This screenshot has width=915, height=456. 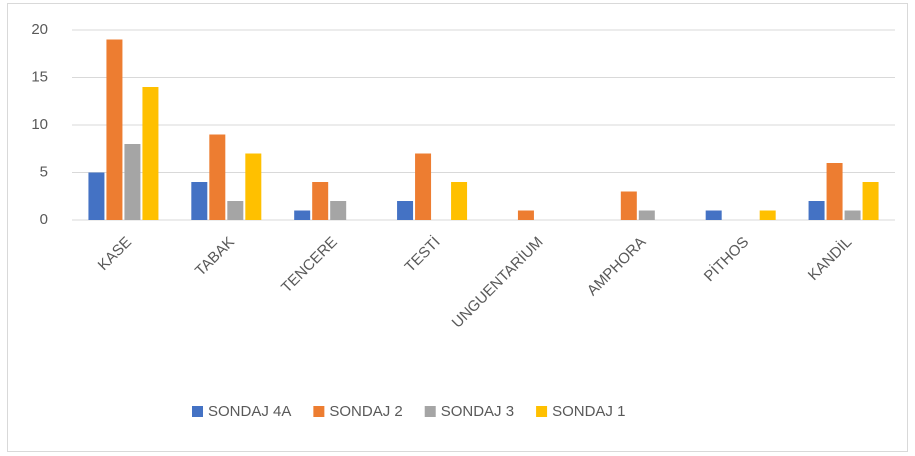 I want to click on y-tick-label: 15, so click(x=39, y=76).